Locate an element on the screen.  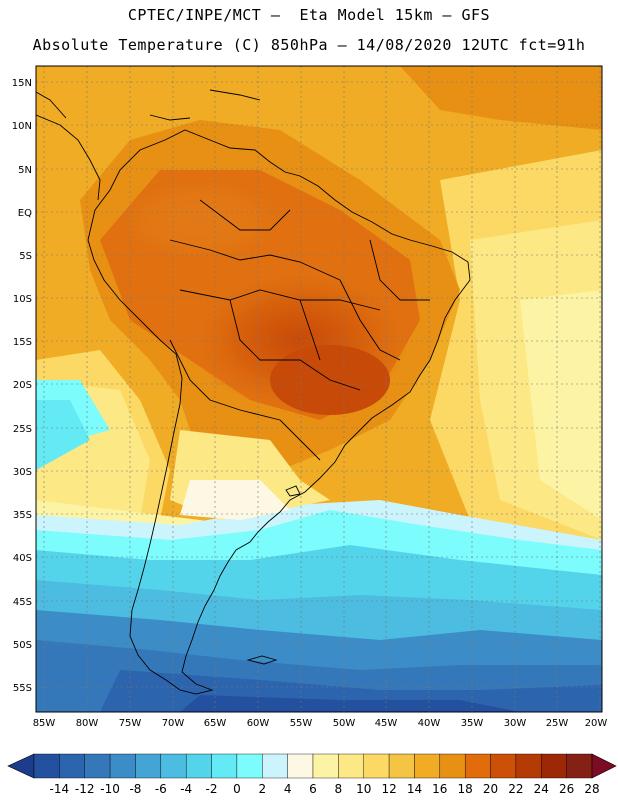
lon-label: 55W is located at coordinates (301, 723).